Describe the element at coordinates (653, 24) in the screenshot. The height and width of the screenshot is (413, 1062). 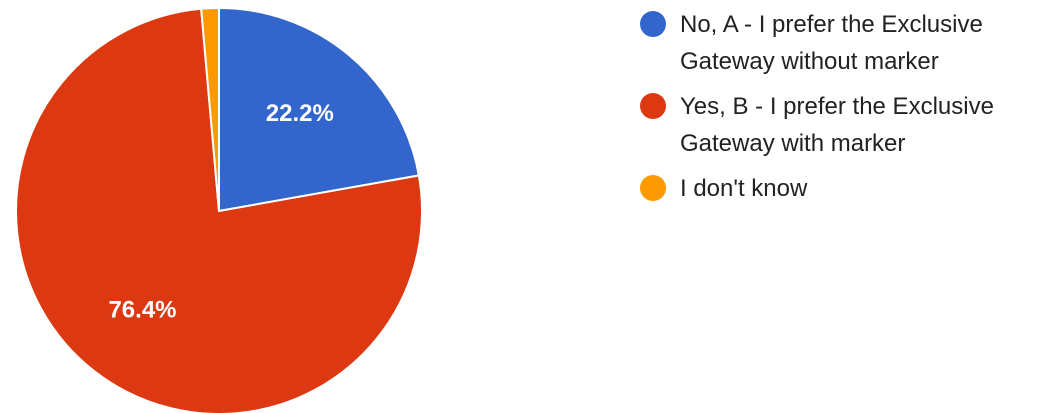
I see `legend-swatch-no-a` at that location.